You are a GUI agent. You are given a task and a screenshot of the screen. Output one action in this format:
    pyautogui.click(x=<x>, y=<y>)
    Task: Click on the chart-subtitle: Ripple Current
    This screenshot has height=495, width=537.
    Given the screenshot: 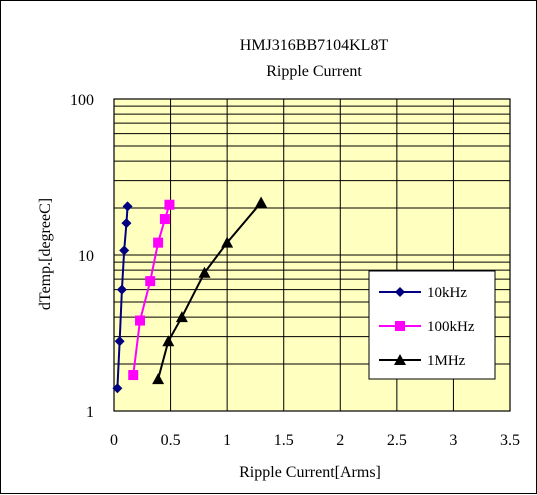 What is the action you would take?
    pyautogui.click(x=314, y=71)
    